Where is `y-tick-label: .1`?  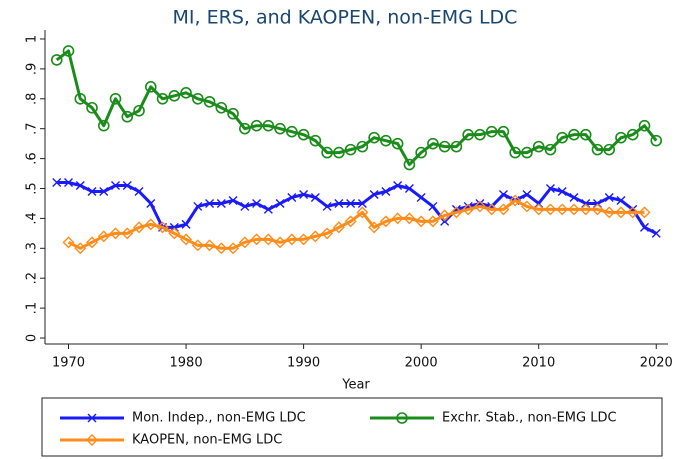
y-tick-label: .1 is located at coordinates (32, 308).